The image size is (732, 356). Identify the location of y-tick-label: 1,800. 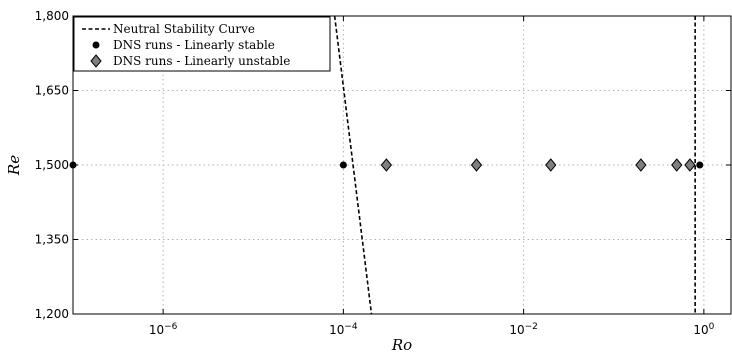
(52, 16).